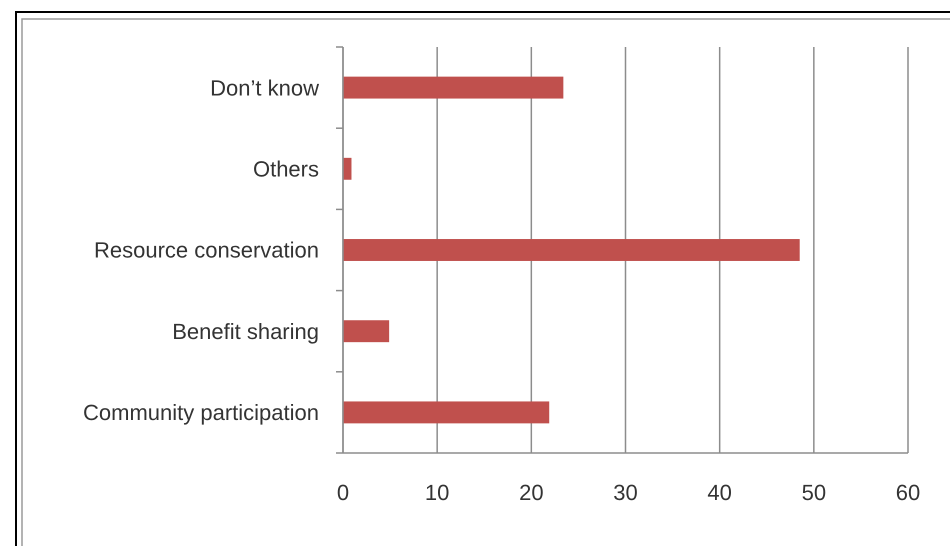 The height and width of the screenshot is (546, 950). Describe the element at coordinates (437, 492) in the screenshot. I see `x-tick-label: 10` at that location.